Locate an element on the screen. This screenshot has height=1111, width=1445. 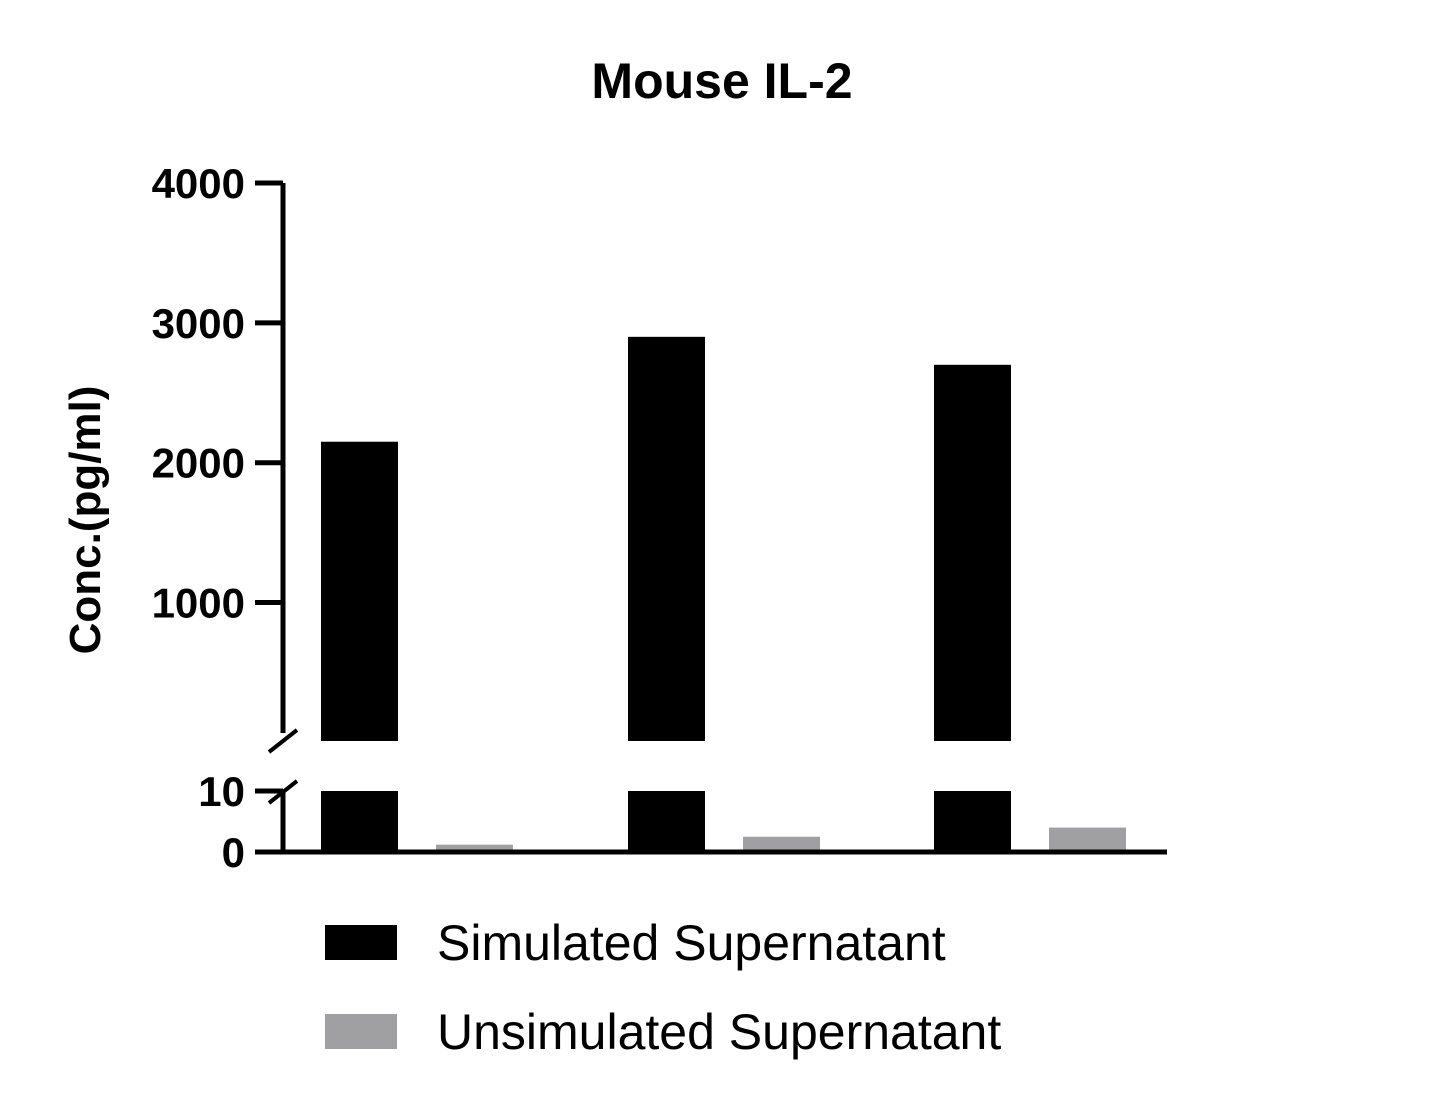
axis-break-mark-upper is located at coordinates (283, 741).